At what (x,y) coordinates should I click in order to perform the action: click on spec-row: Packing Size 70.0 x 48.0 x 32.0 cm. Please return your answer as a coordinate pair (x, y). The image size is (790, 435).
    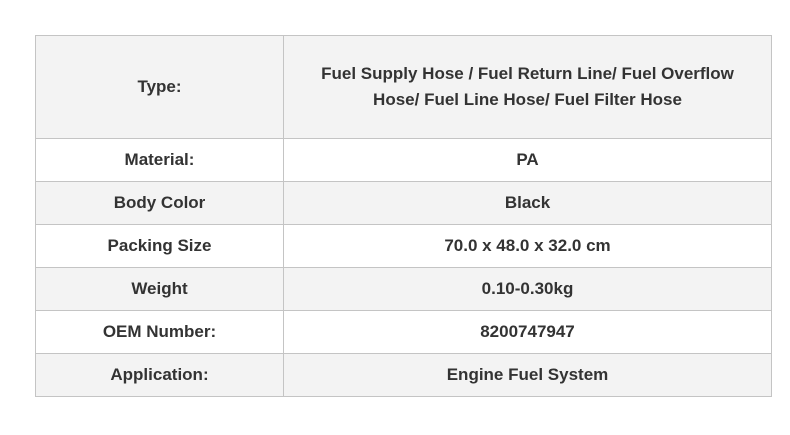
    Looking at the image, I should click on (403, 246).